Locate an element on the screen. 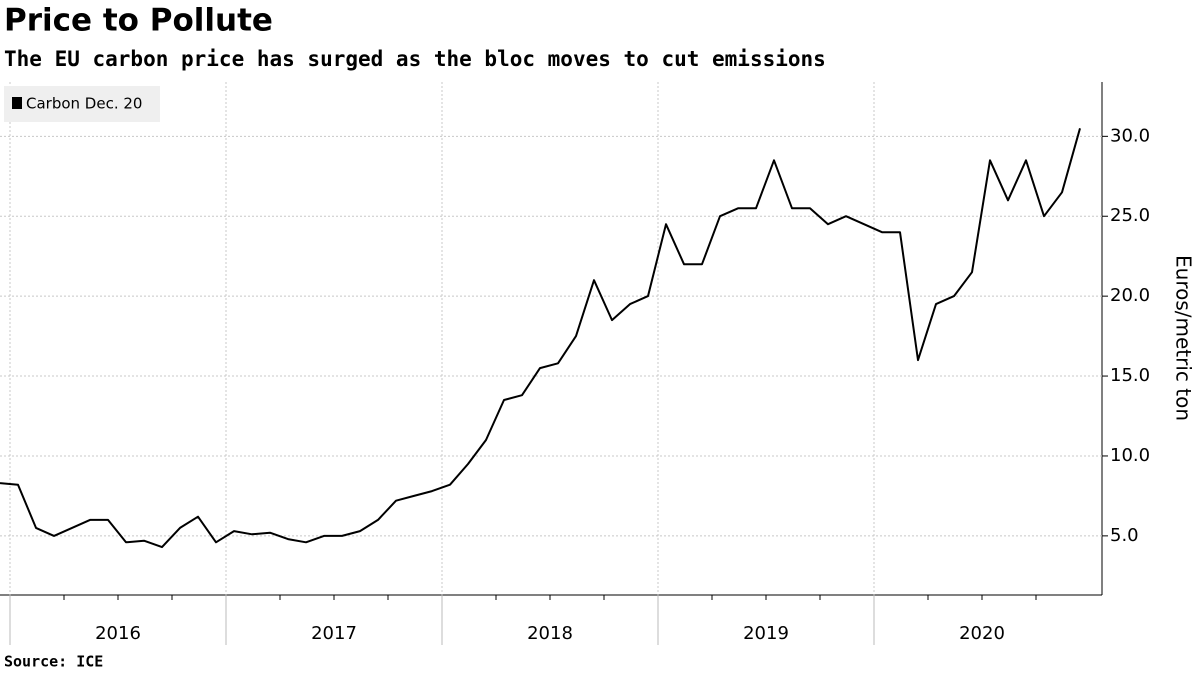 The width and height of the screenshot is (1200, 675). y-tick-label: 30.0 is located at coordinates (1130, 135).